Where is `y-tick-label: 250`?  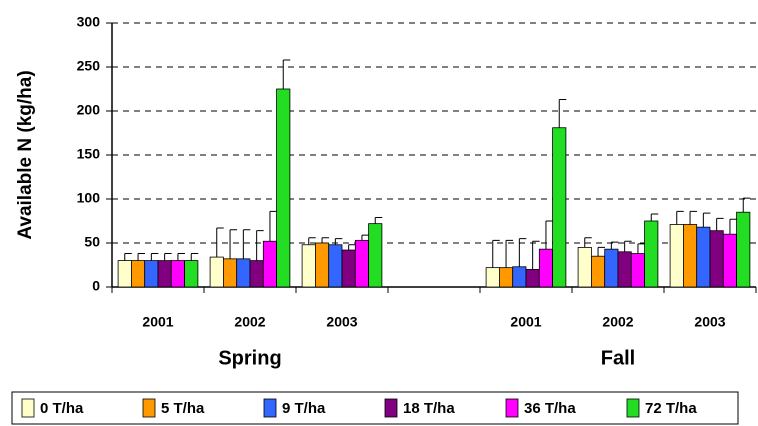 y-tick-label: 250 is located at coordinates (89, 66).